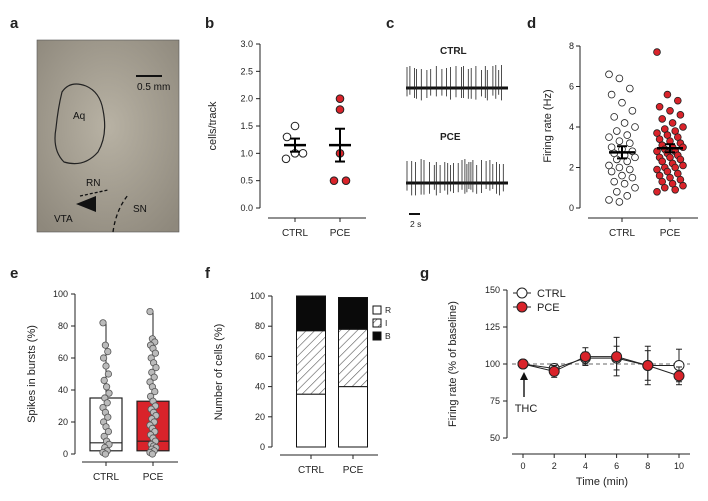  I want to click on panel-d-chart: 0 2 4 6 8 Firing rate (Hz) CTRL PCE, so click(620, 140).